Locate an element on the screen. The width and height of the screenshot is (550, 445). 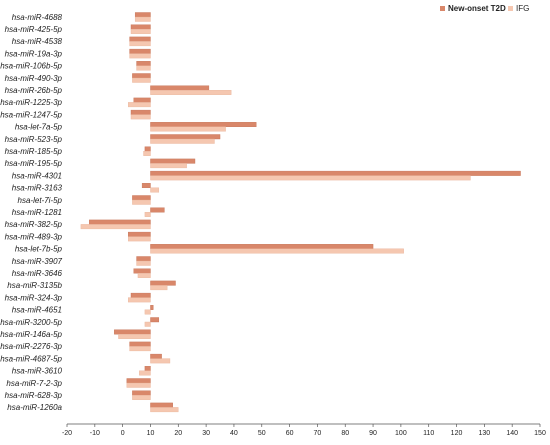
category-label: hsa-miR-195-5p is located at coordinates (34, 163).